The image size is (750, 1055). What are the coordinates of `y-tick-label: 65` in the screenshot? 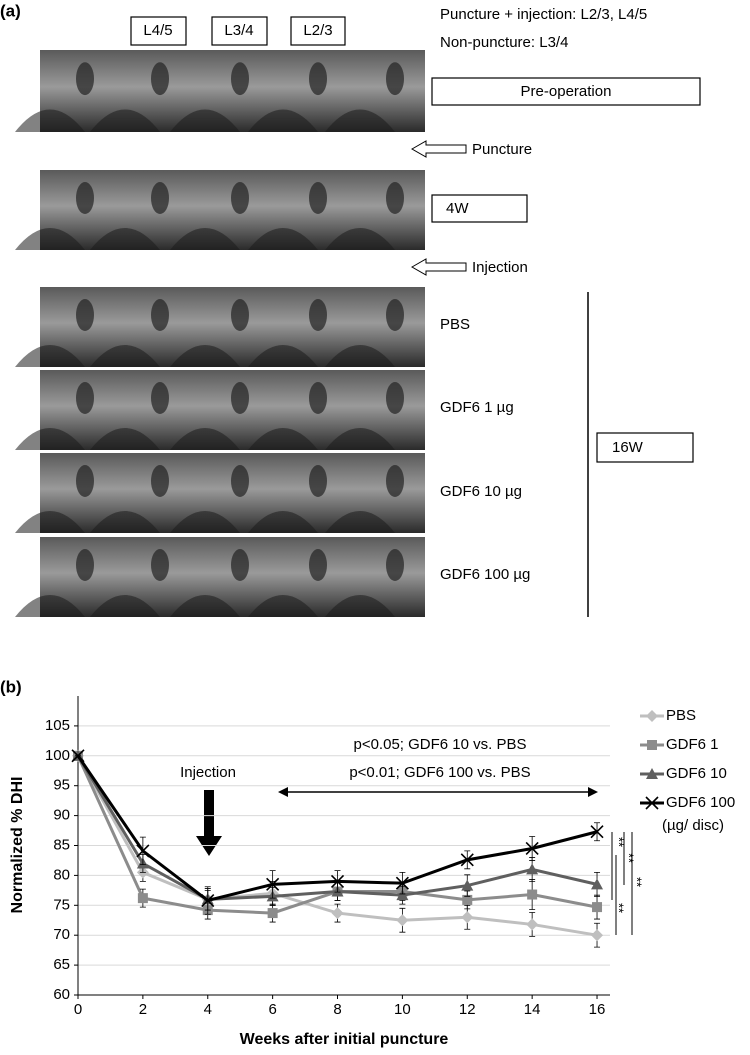 It's located at (61, 964).